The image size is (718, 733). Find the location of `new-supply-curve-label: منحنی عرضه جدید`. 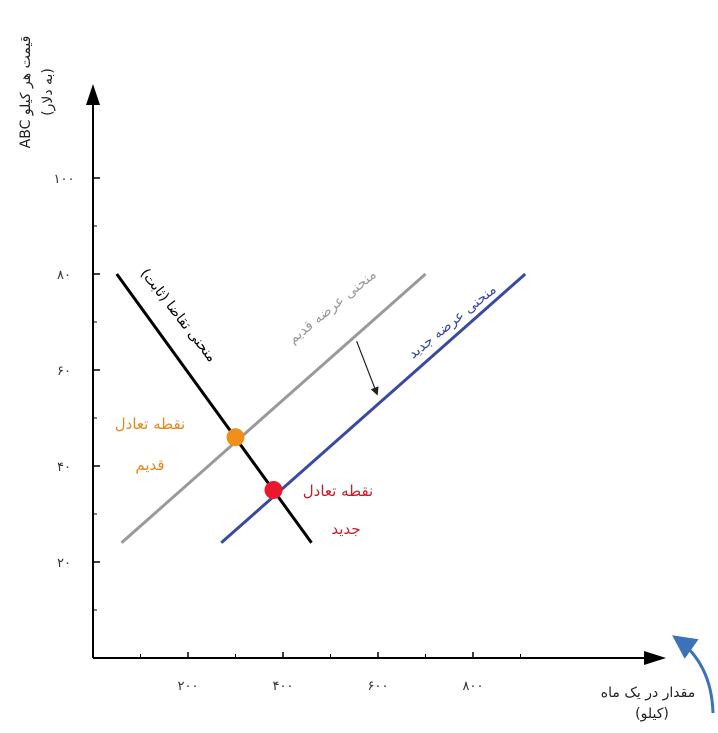

new-supply-curve-label: منحنی عرضه جدید is located at coordinates (452, 322).